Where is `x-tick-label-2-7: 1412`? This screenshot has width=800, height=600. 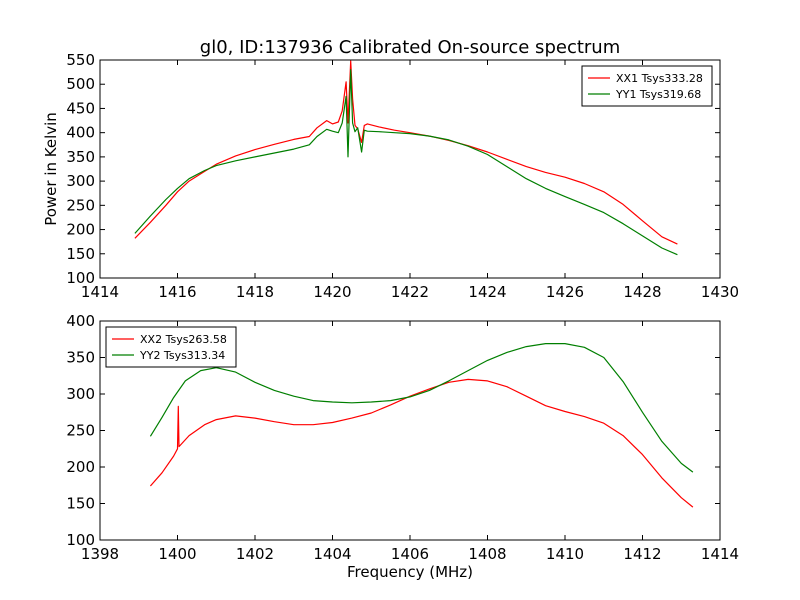 x-tick-label-2-7: 1412 is located at coordinates (642, 554).